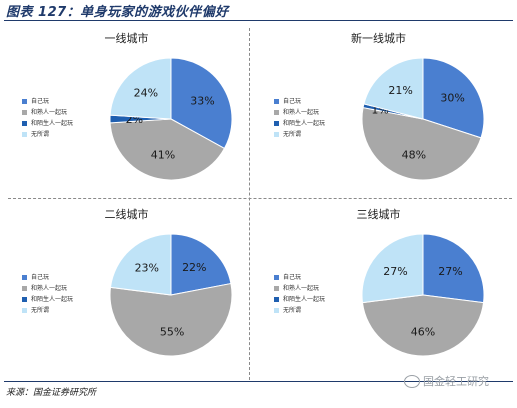  I want to click on pie-chart: 30%48%1%21%, so click(423, 119).